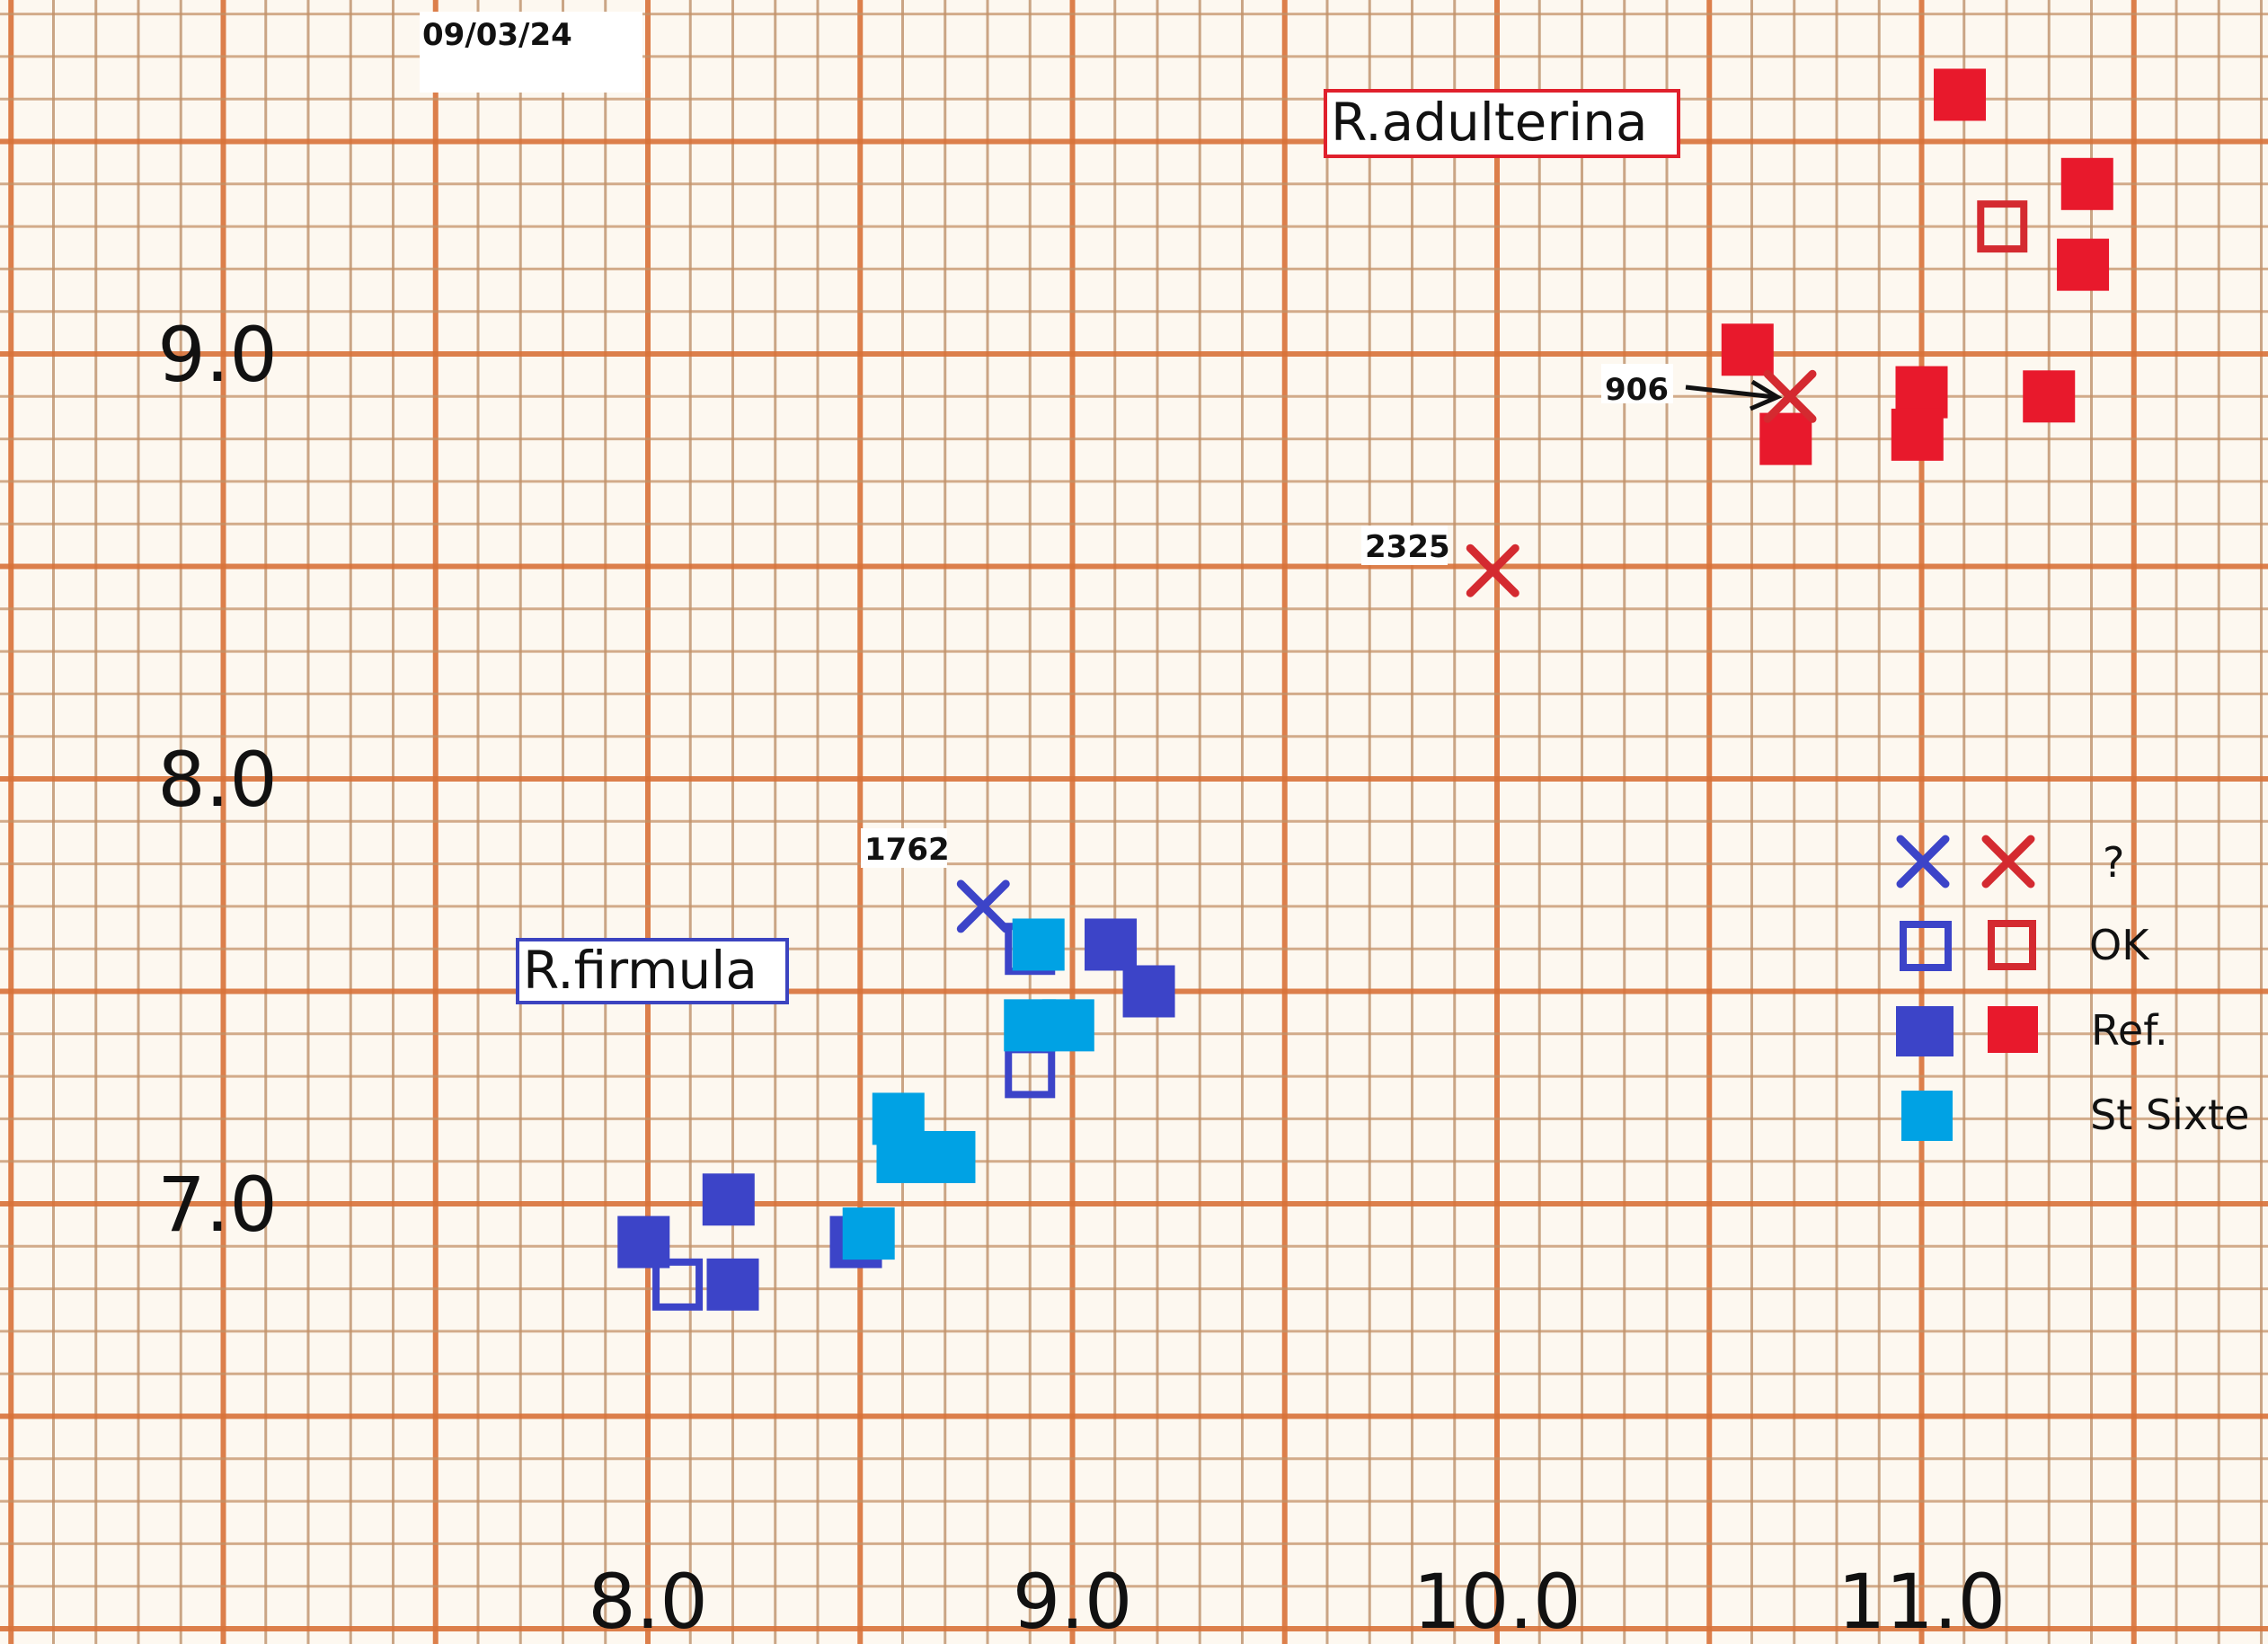 The width and height of the screenshot is (2268, 1644). Describe the element at coordinates (2012, 945) in the screenshot. I see `legend-red-open-square-icon` at that location.